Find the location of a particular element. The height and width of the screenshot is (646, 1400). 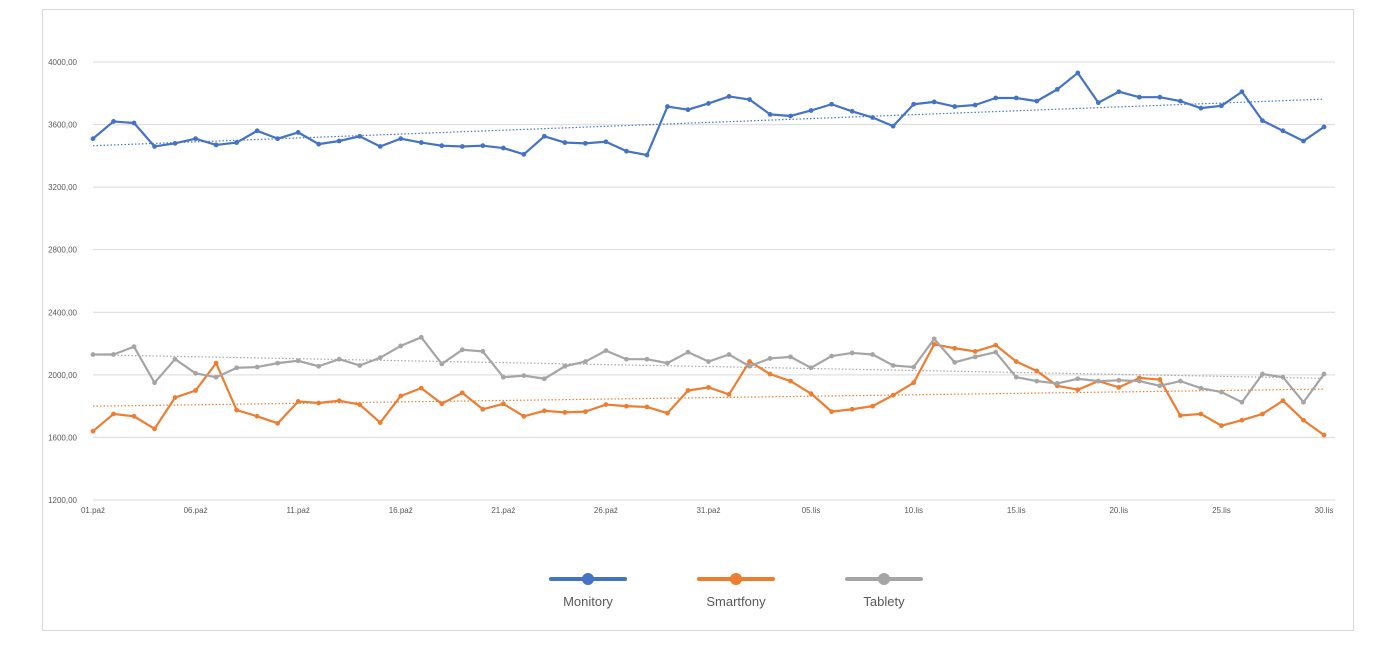

trendline-smartfony is located at coordinates (708, 397).